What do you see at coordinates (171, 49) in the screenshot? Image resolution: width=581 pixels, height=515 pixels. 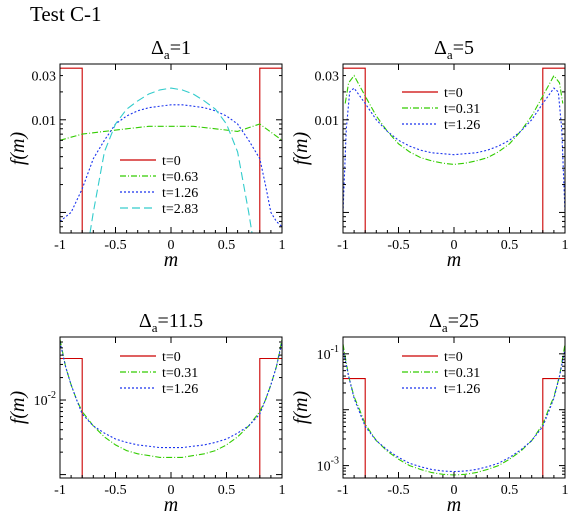 I see `panel-title: Δa=1` at bounding box center [171, 49].